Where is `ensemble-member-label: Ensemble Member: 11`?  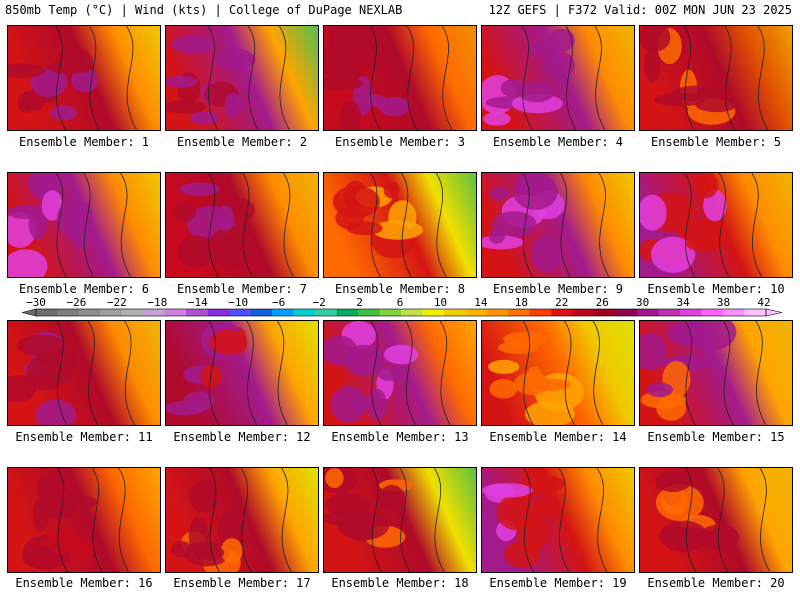 ensemble-member-label: Ensemble Member: 11 is located at coordinates (84, 437).